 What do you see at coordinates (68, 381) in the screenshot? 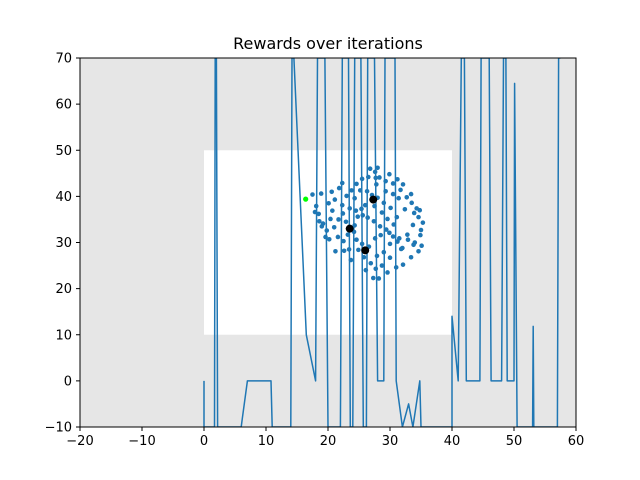
I see `y-tick-label: 0` at bounding box center [68, 381].